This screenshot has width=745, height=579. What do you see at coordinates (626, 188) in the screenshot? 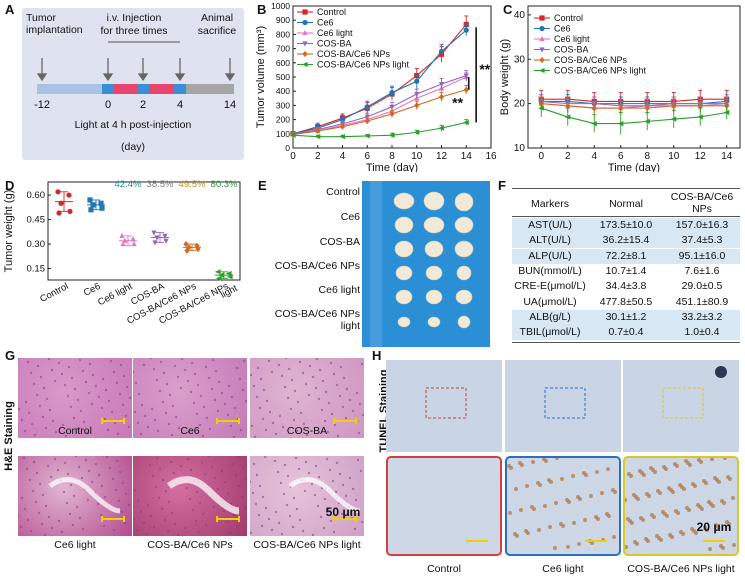
I see `table-top-rule` at bounding box center [626, 188].